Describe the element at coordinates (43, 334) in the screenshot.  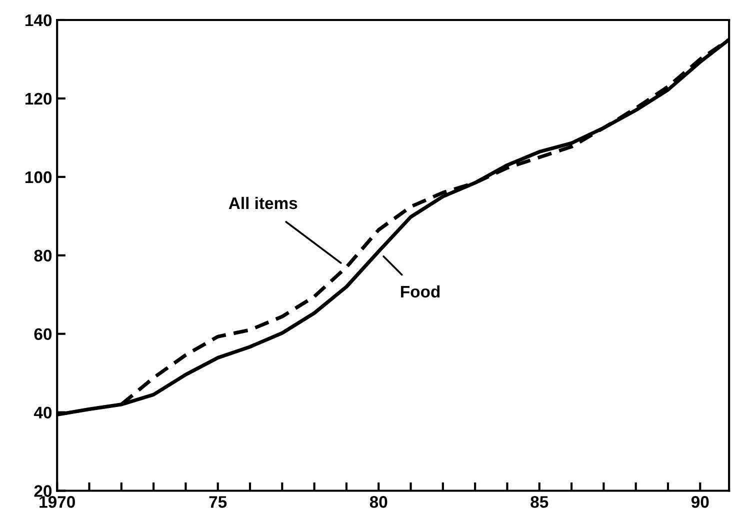
I see `y-tick-label: 60` at that location.